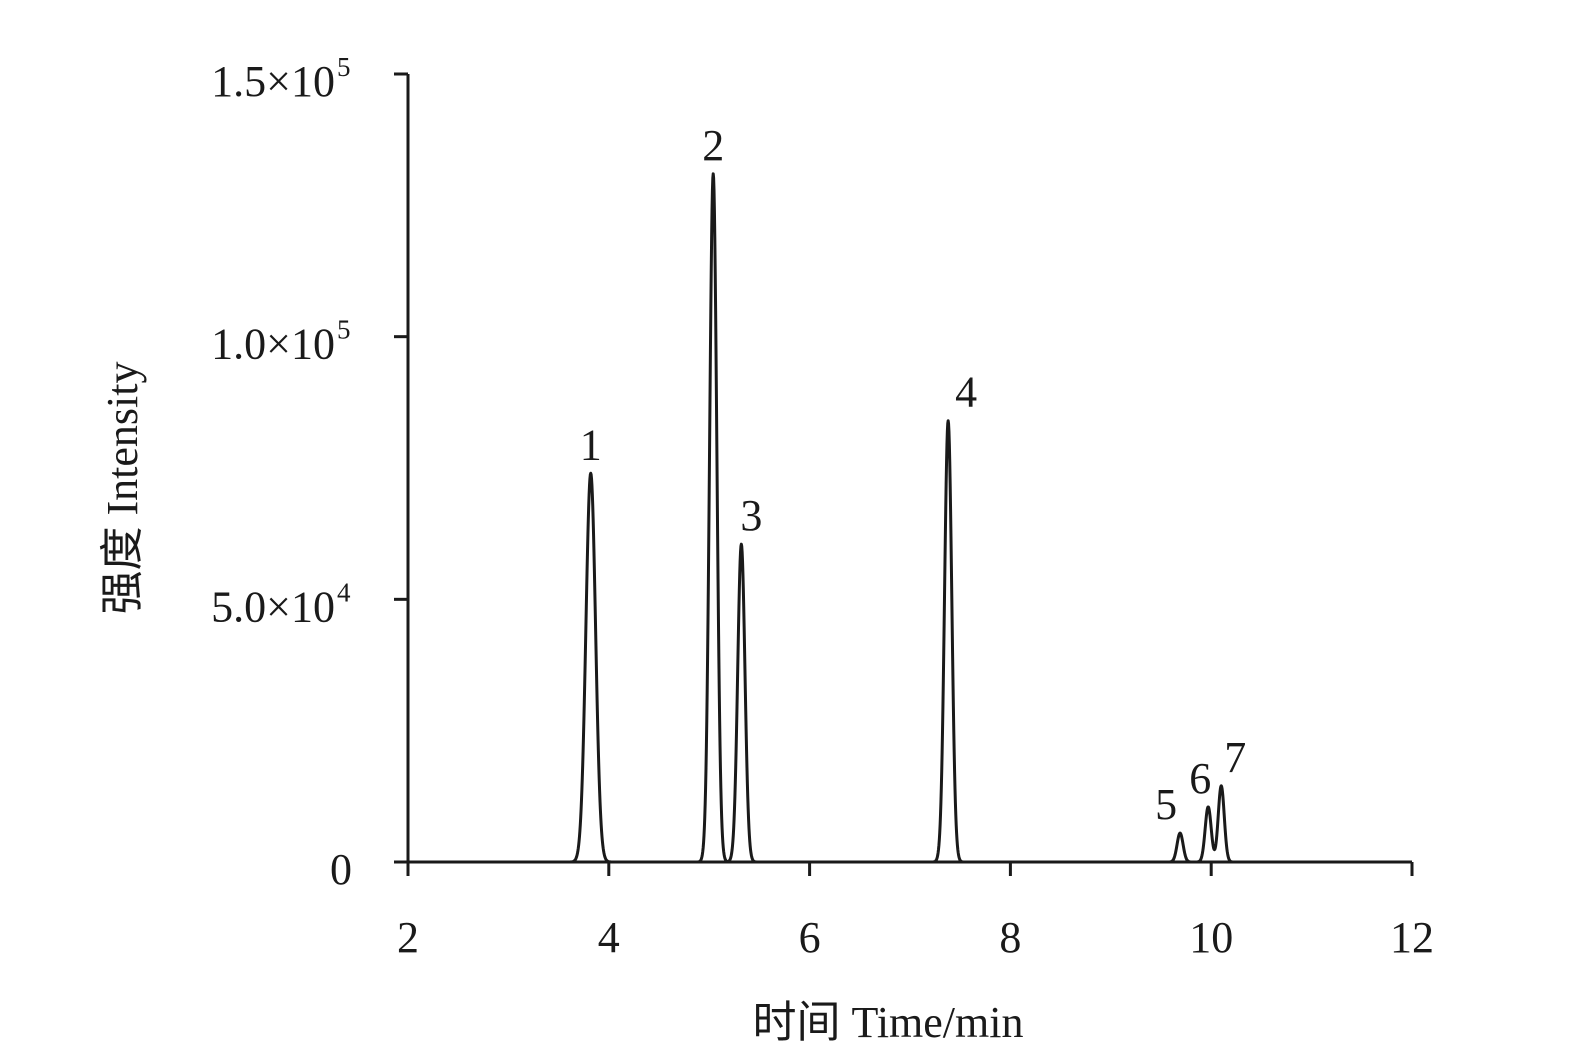 The height and width of the screenshot is (1062, 1575). Describe the element at coordinates (341, 869) in the screenshot. I see `y-tick-label: 0` at that location.